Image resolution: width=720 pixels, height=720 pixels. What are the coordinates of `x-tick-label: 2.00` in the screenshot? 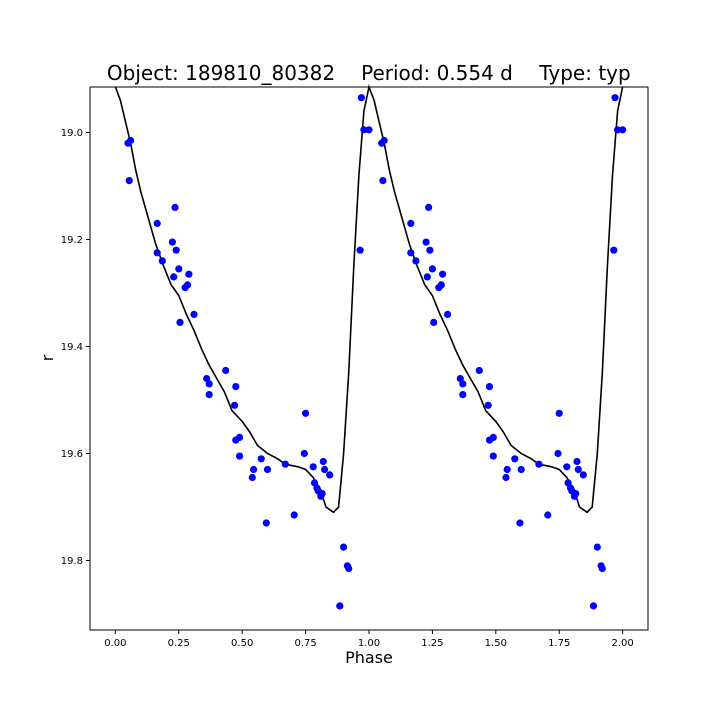 It's located at (623, 643).